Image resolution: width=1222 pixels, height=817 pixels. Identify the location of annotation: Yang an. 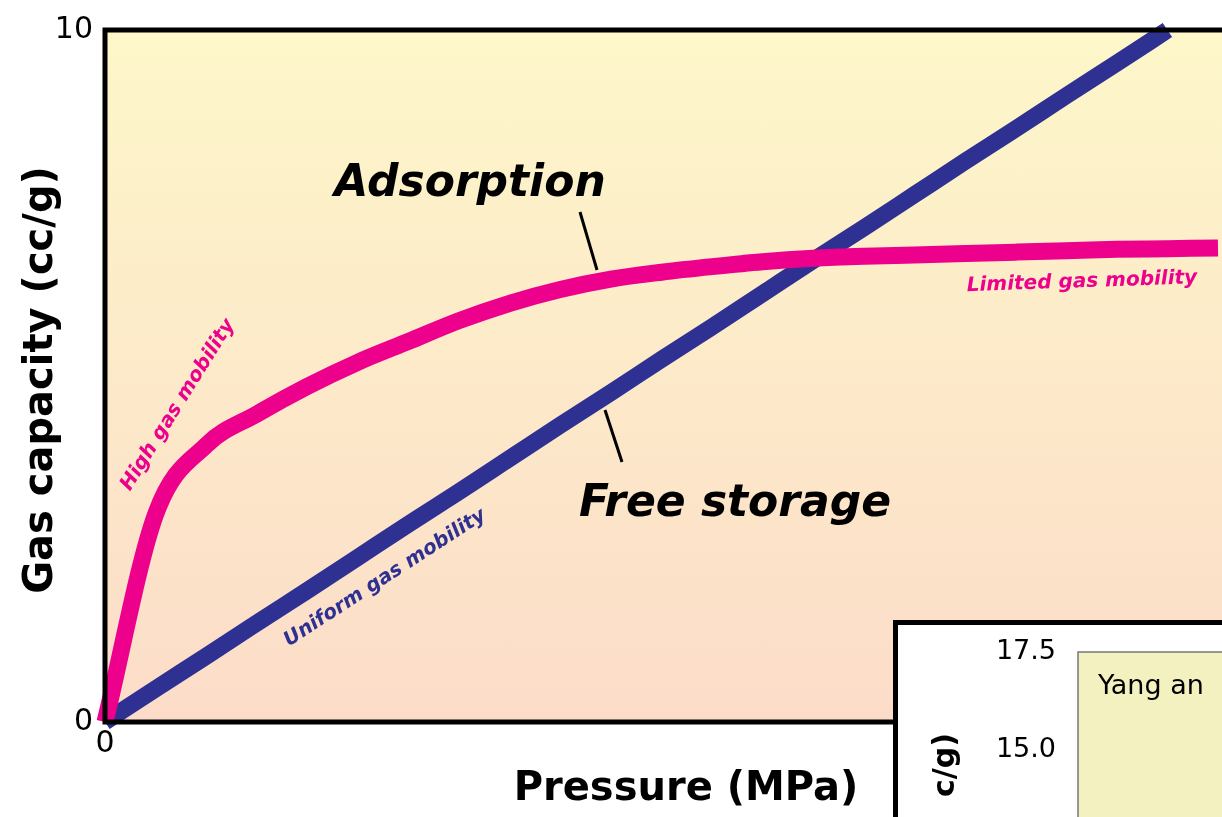
(1150, 685).